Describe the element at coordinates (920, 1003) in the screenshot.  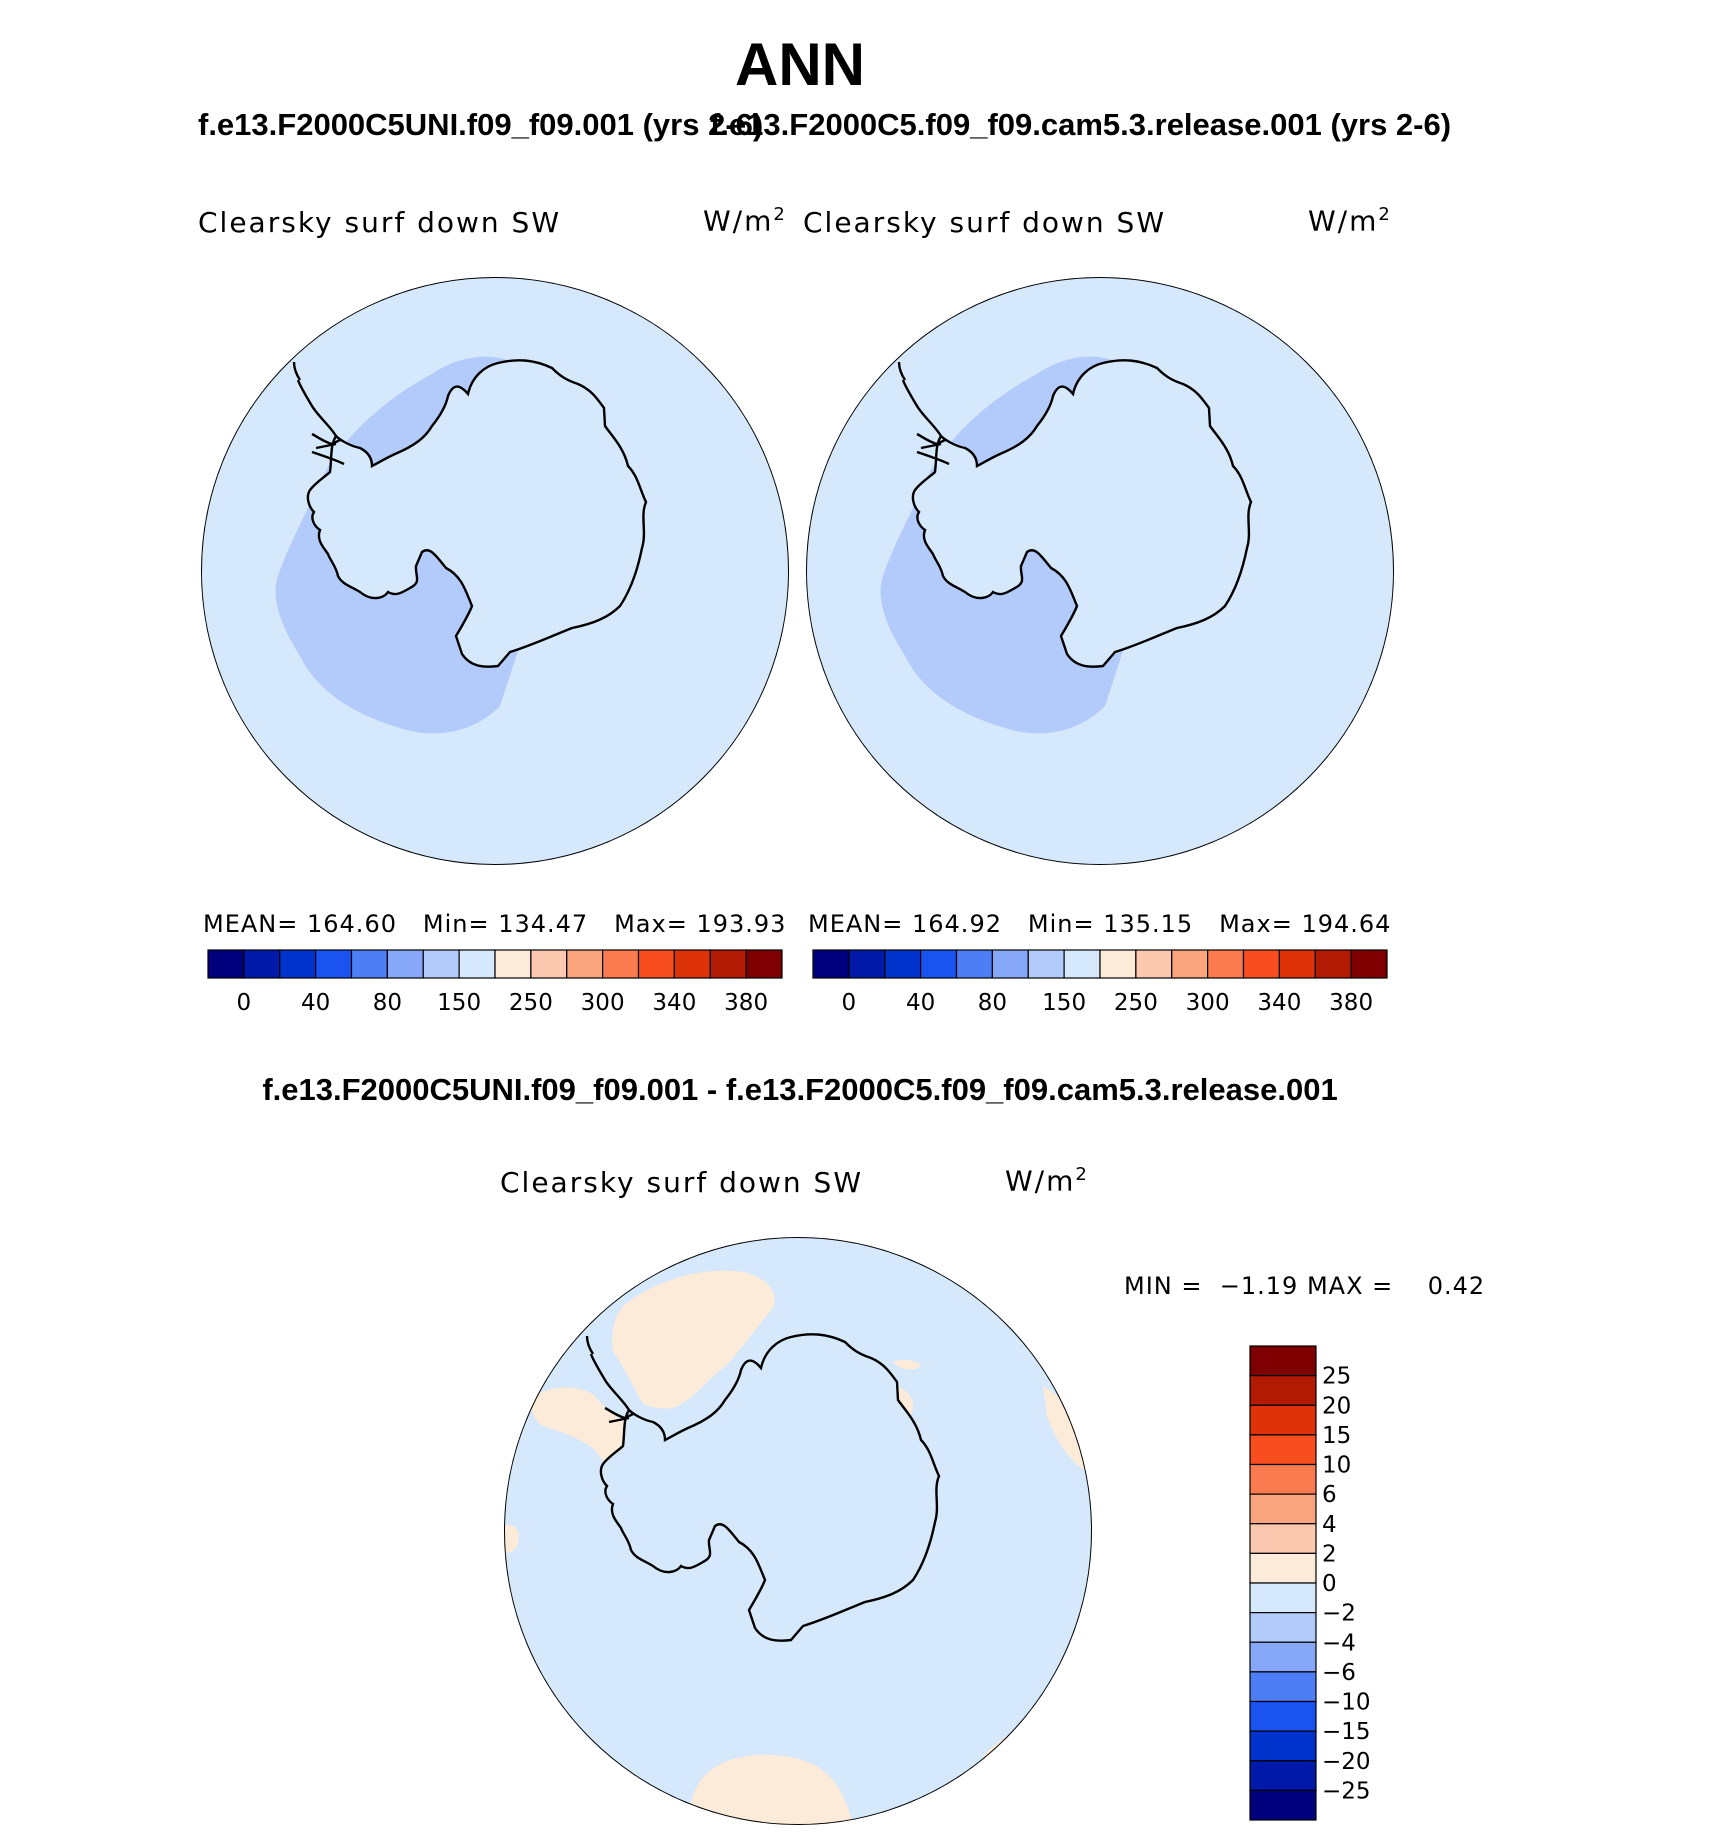
I see `right-colorbar-tick-label: 40` at that location.